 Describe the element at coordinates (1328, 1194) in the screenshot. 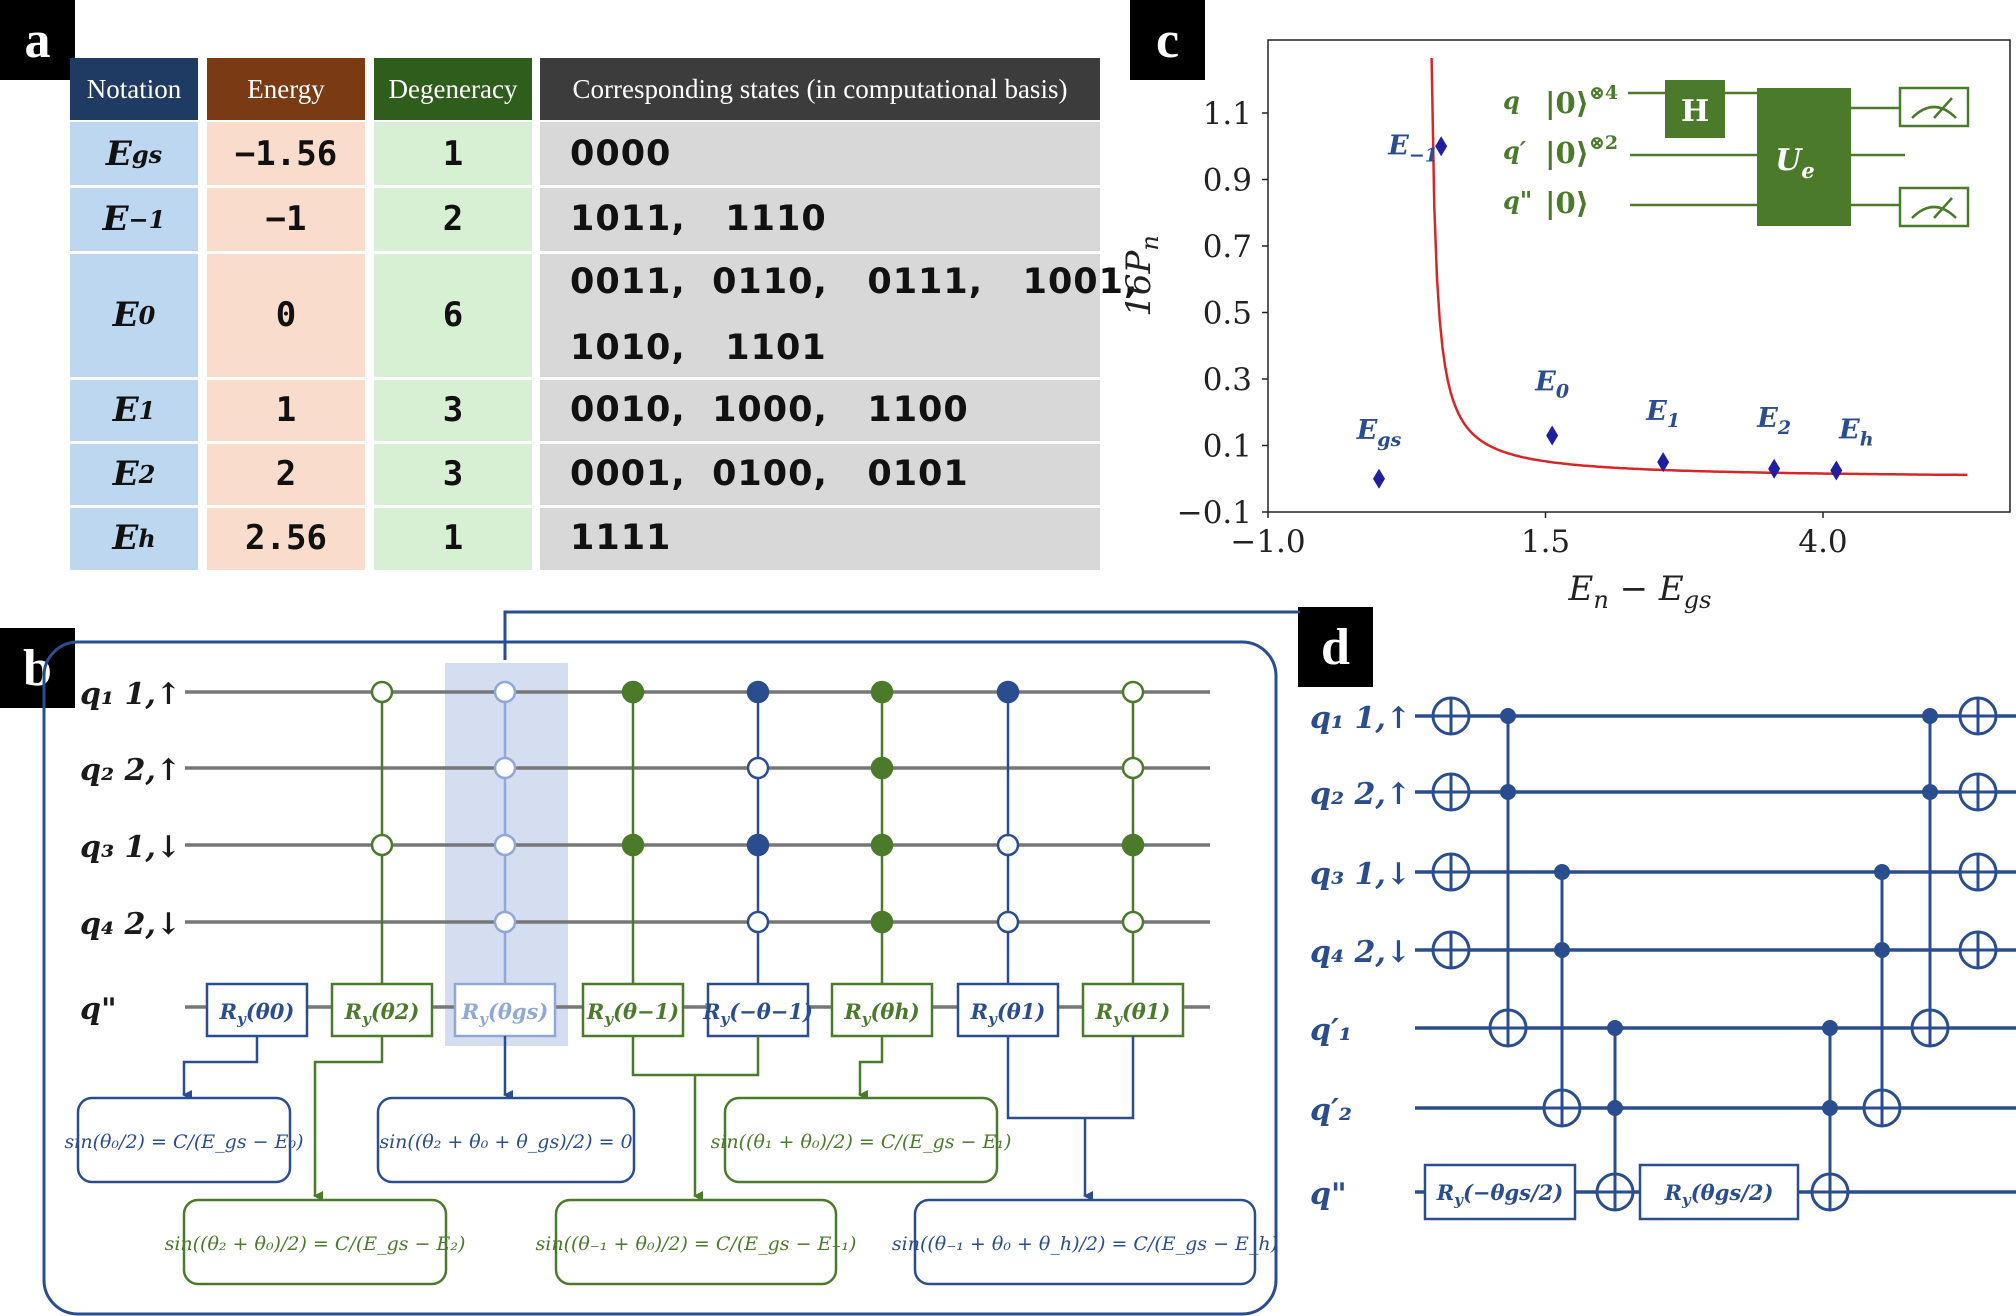

I see `circuit-d-wire-label: q"` at that location.